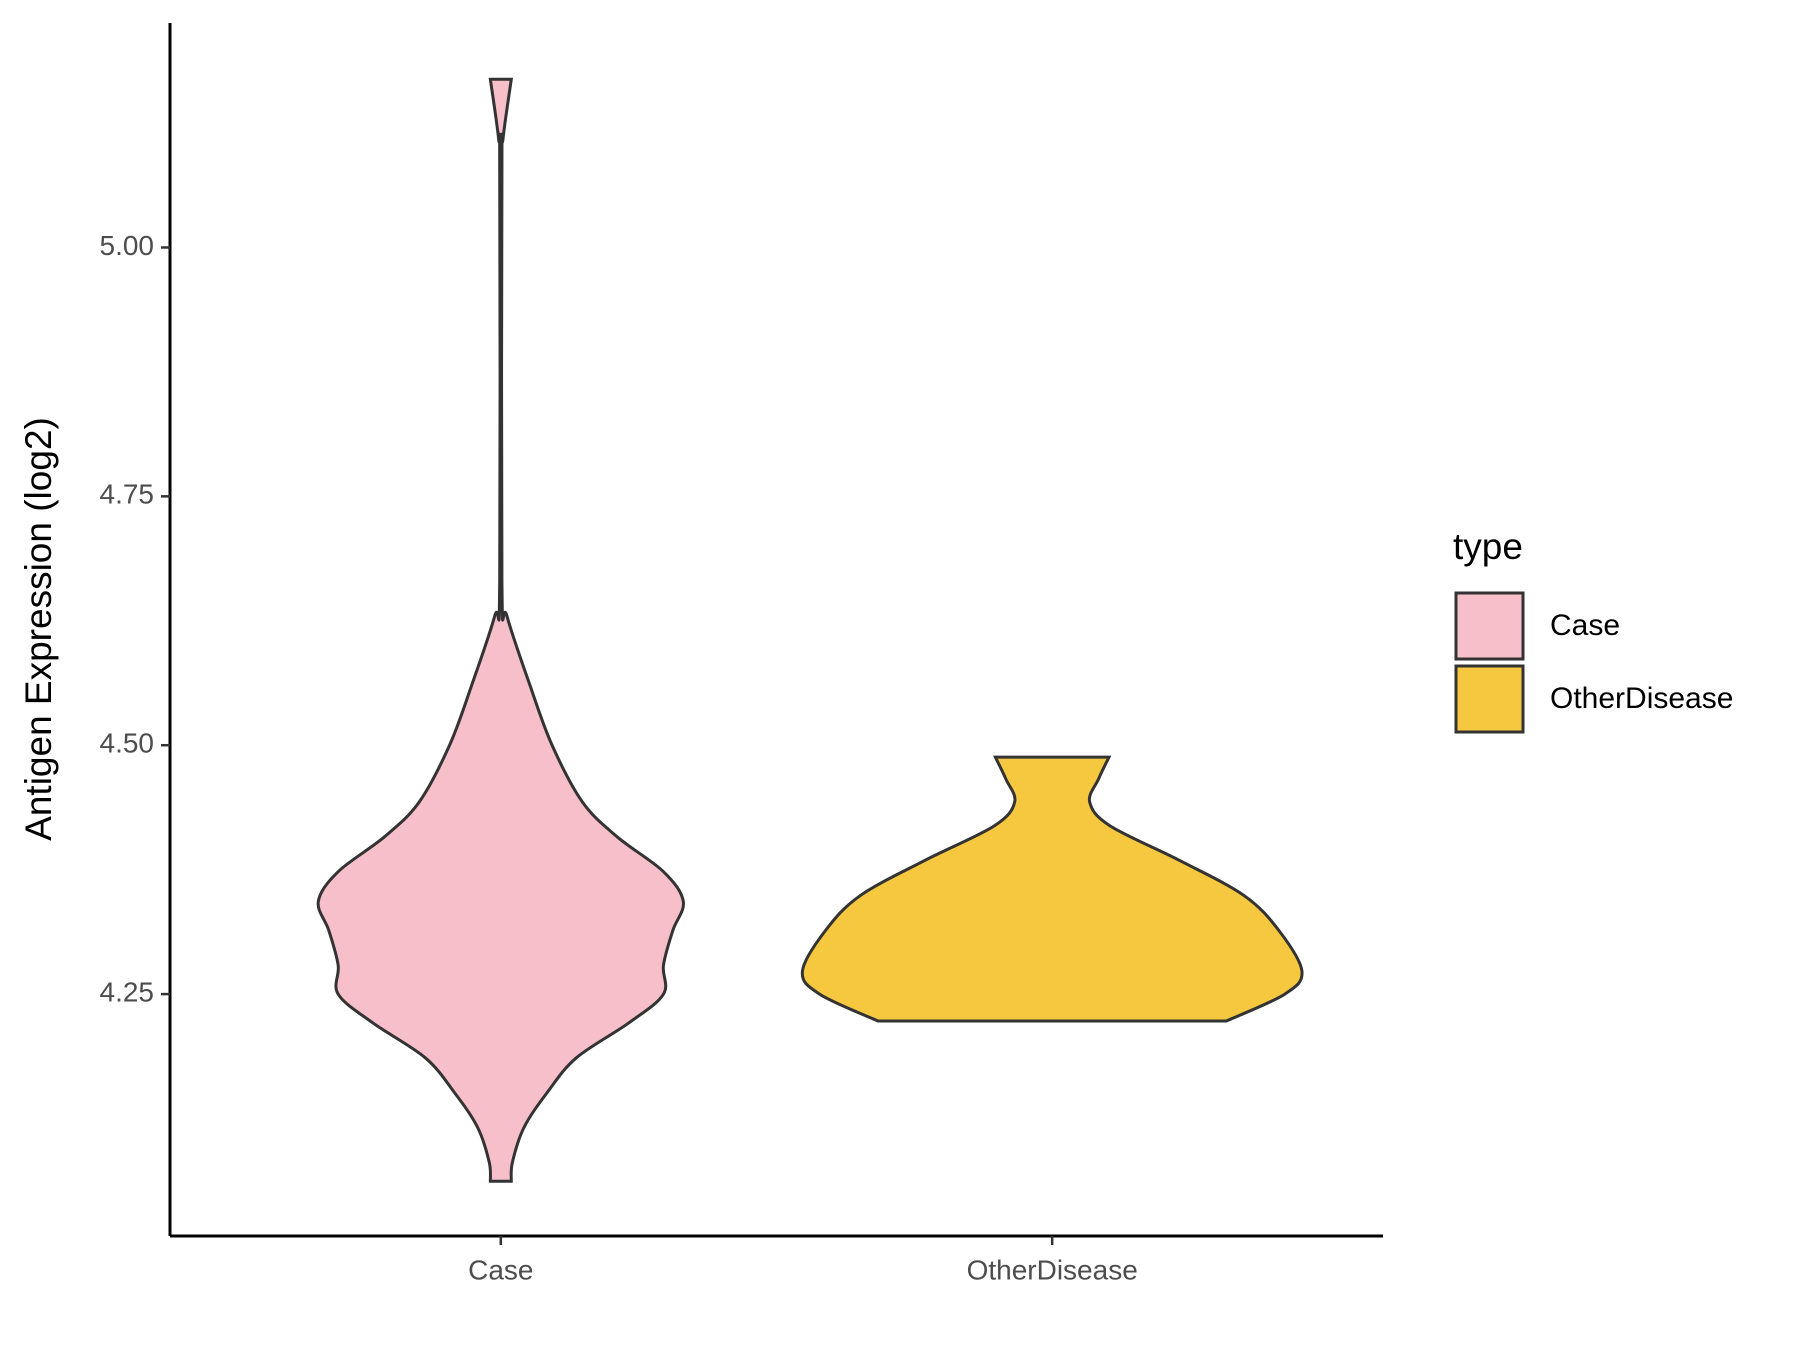 The width and height of the screenshot is (1800, 1350). Describe the element at coordinates (1641, 698) in the screenshot. I see `legend-label: OtherDisease` at that location.